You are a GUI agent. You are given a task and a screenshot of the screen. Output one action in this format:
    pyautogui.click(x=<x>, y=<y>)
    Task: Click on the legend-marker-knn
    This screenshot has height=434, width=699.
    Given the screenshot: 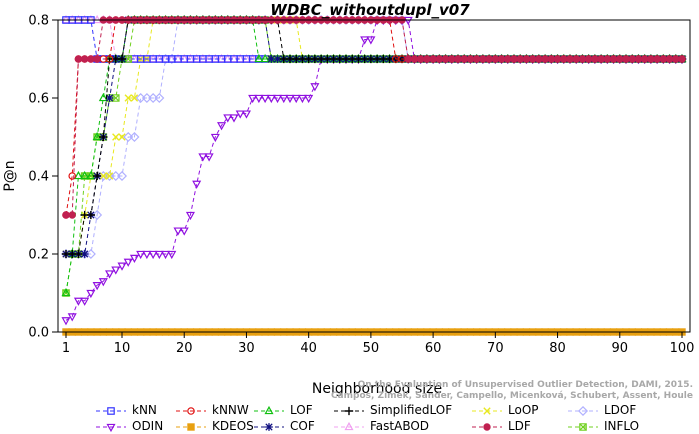 What is the action you would take?
    pyautogui.click(x=111, y=411)
    